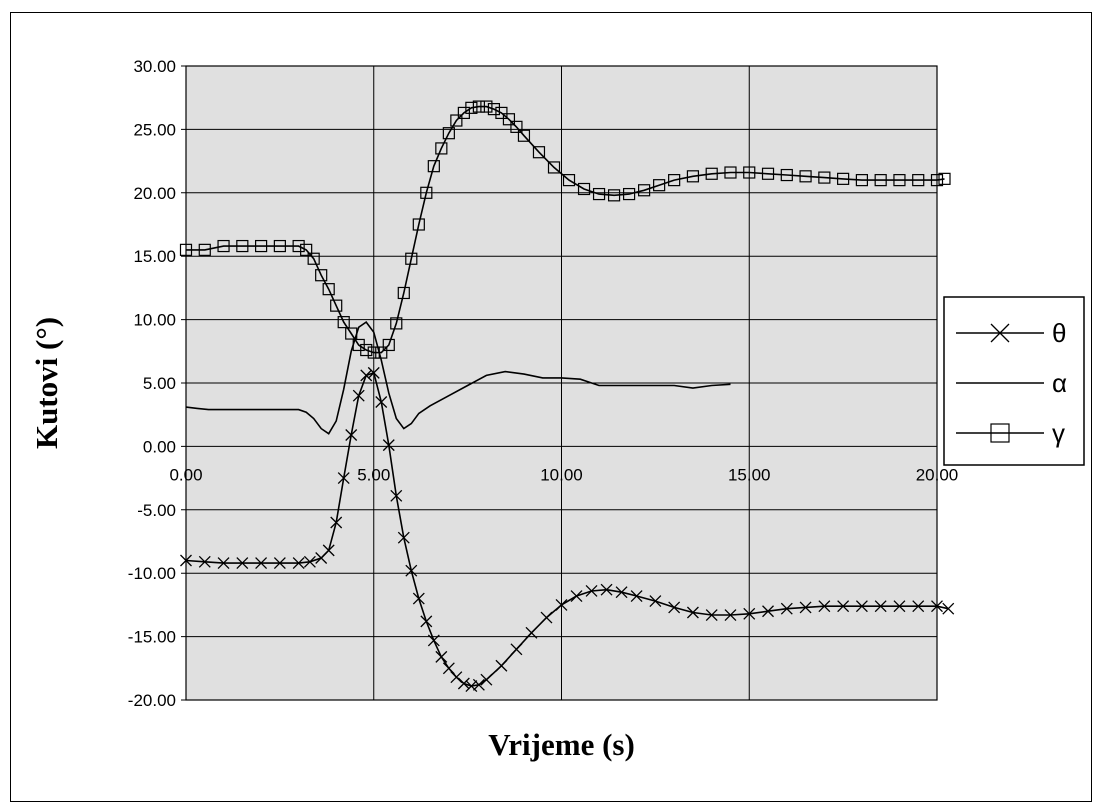 The width and height of the screenshot is (1095, 805). Describe the element at coordinates (749, 474) in the screenshot. I see `x-tick-label: 15.00` at that location.